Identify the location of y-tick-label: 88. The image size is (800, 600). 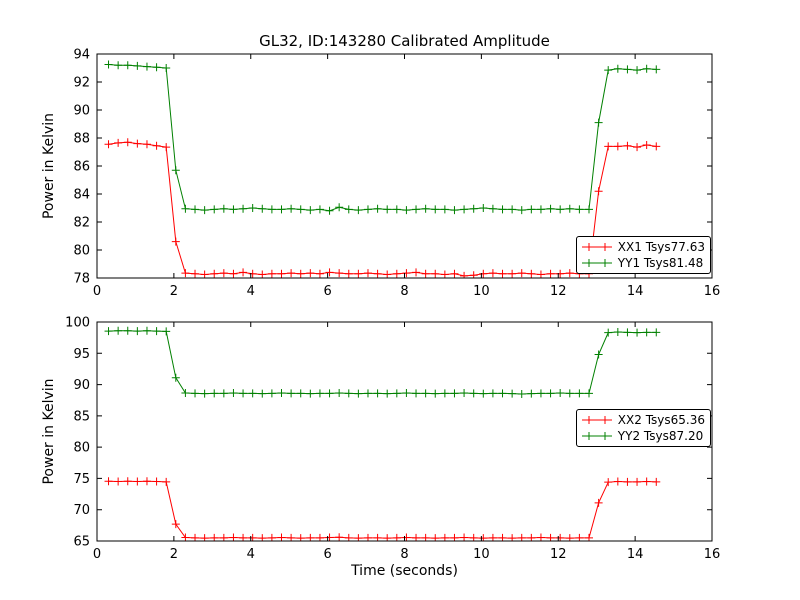
(81, 139).